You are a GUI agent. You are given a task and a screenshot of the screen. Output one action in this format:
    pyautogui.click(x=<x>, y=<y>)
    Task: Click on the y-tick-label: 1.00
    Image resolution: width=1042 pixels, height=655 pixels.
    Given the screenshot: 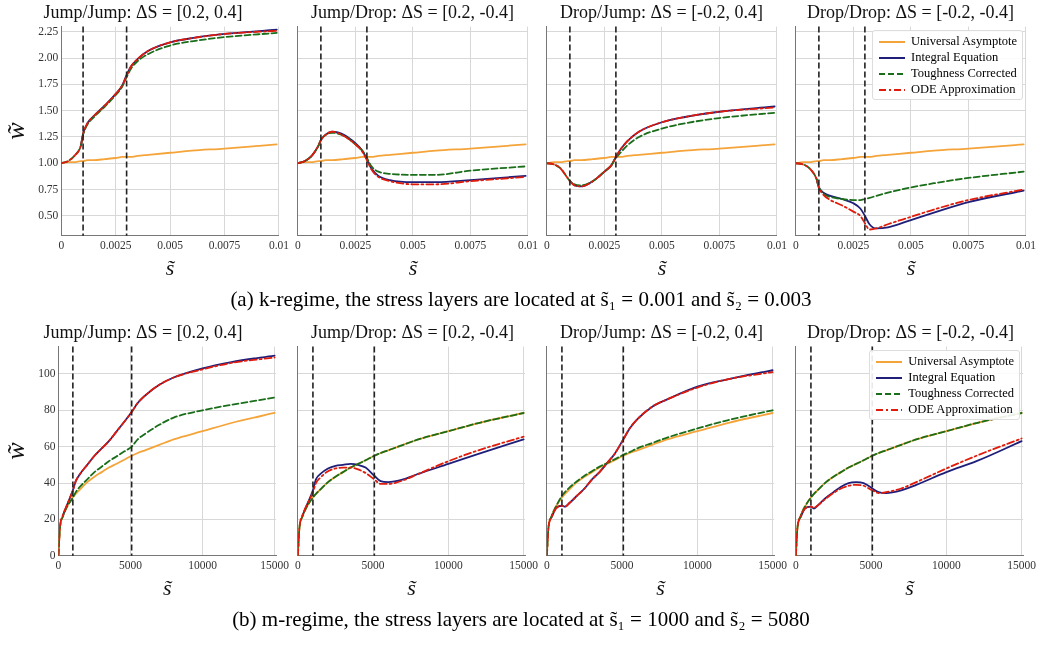 What is the action you would take?
    pyautogui.click(x=48, y=162)
    